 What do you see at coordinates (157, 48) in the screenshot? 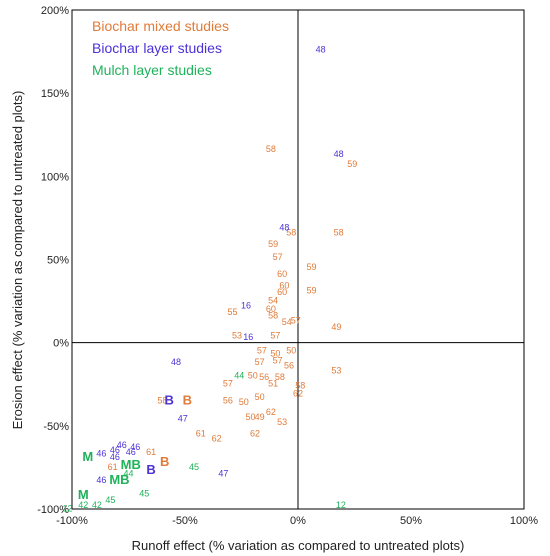
I see `legend-entry-1: Biochar layer studies` at bounding box center [157, 48].